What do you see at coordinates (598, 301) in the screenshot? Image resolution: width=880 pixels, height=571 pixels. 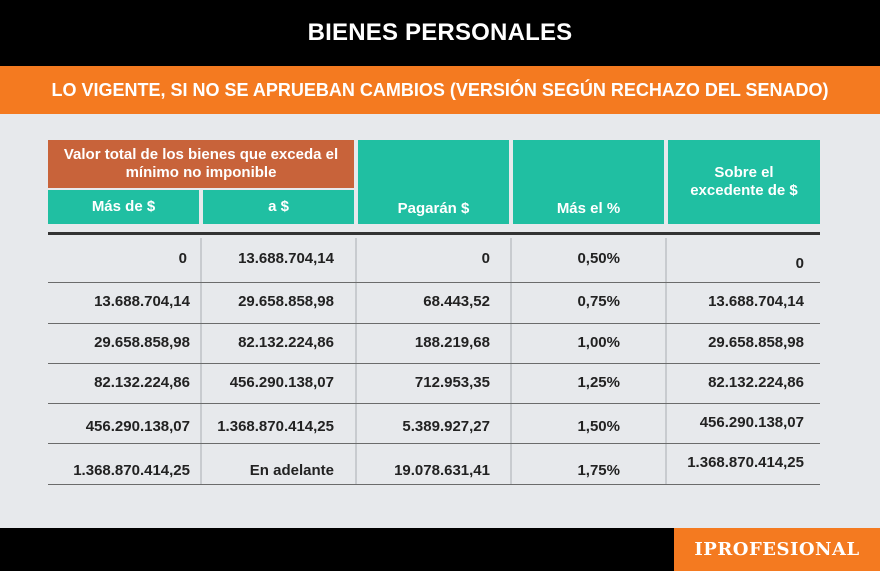 I see `cell-porcentaje: 0,75%` at bounding box center [598, 301].